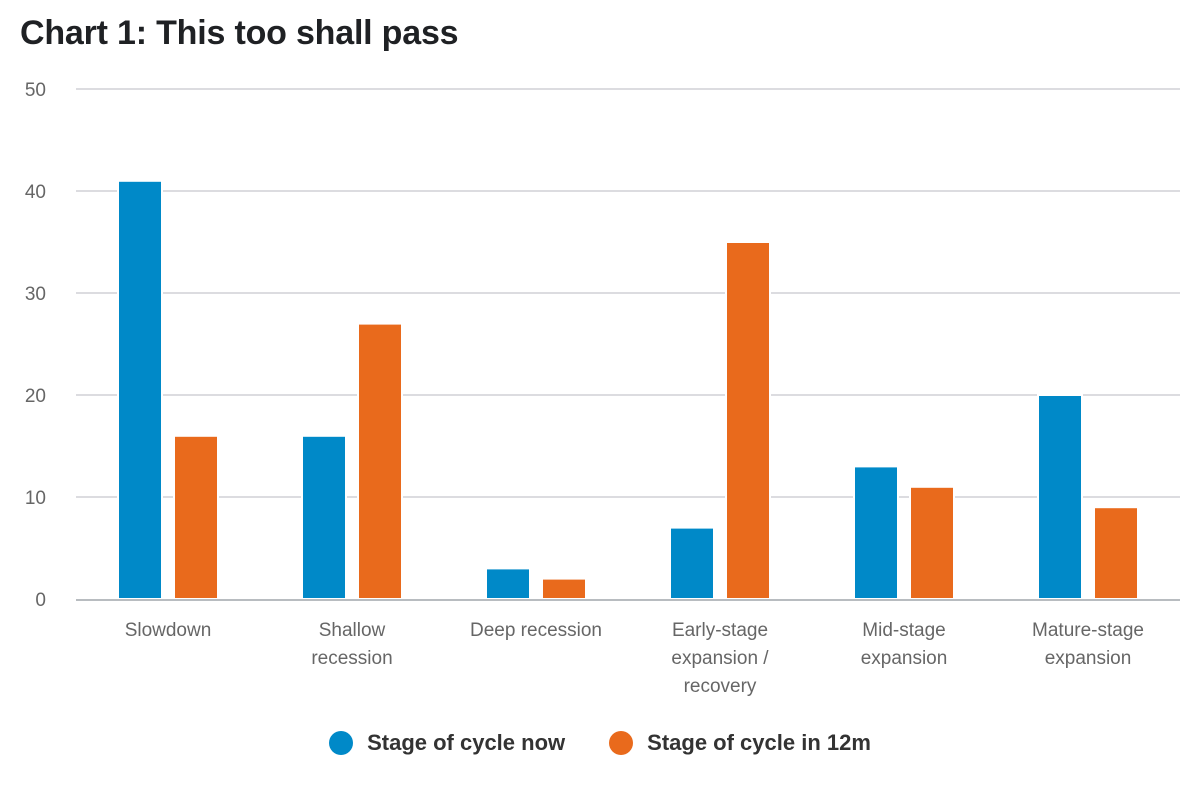  I want to click on y-axis-ticks: 0 10 20 30 40 50, so click(35, 345).